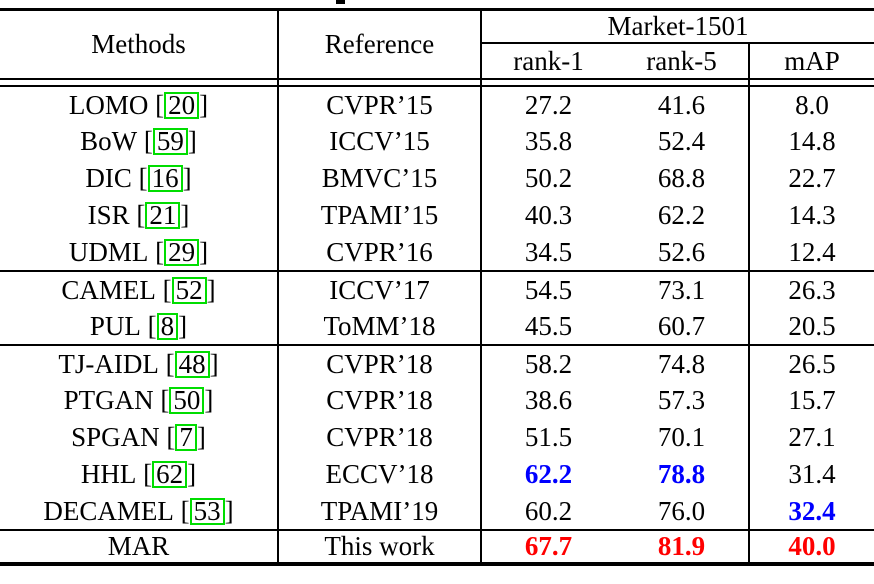 Image resolution: width=874 pixels, height=584 pixels. What do you see at coordinates (682, 253) in the screenshot?
I see `cell-rank5: 52.6` at bounding box center [682, 253].